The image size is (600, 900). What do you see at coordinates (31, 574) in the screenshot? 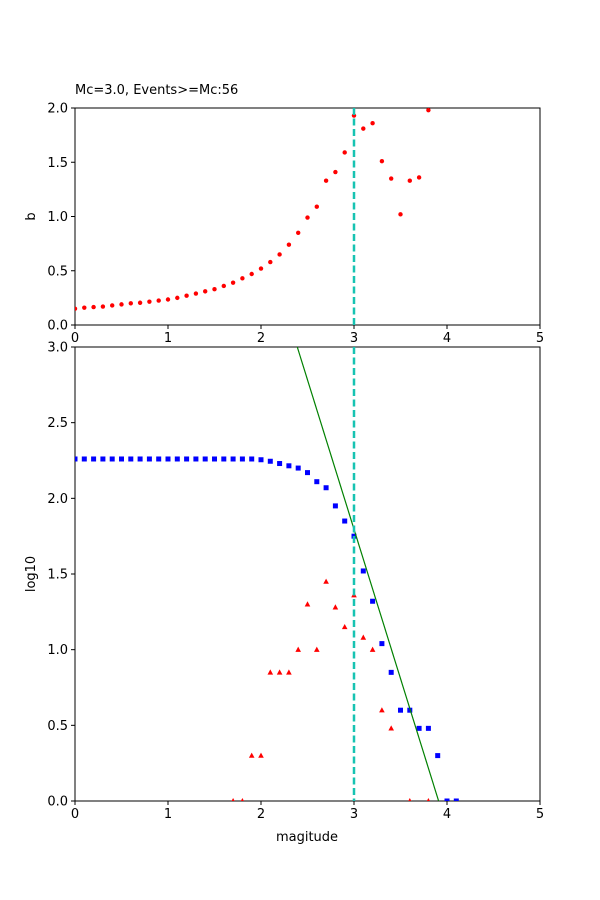
I see `bottom-chart-ylabel: log10` at bounding box center [31, 574].